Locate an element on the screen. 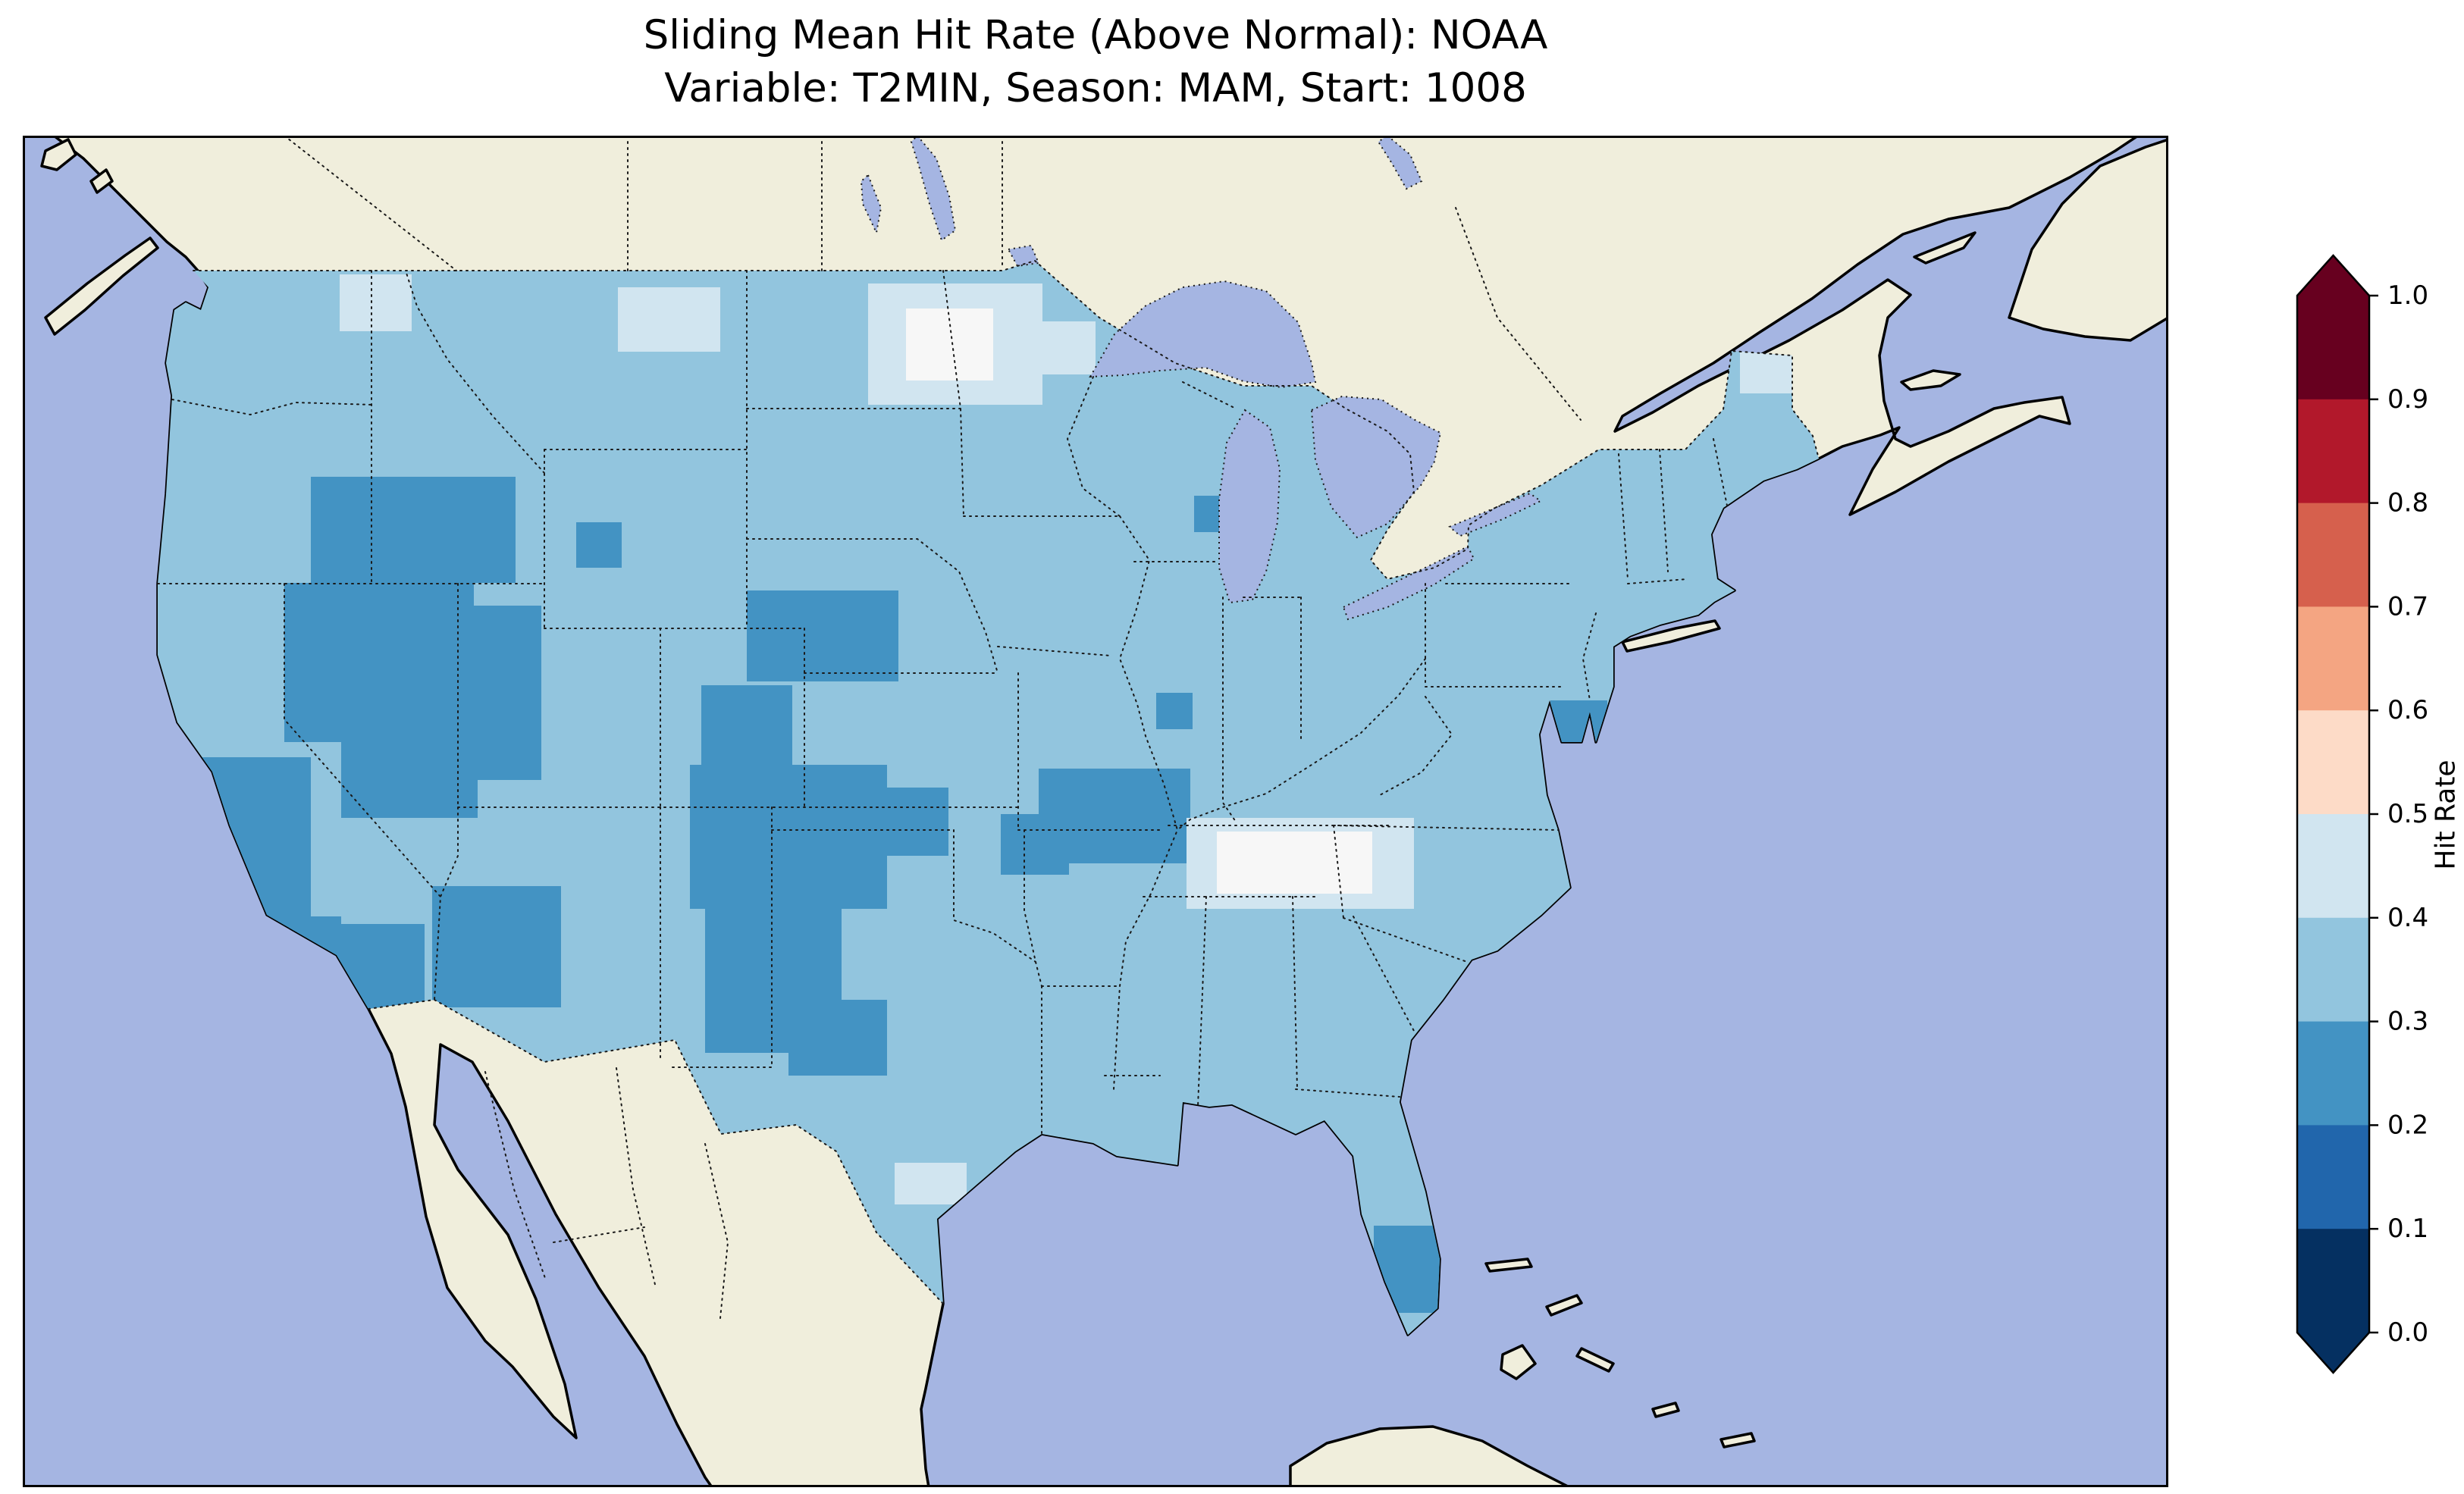 Image resolution: width=2464 pixels, height=1494 pixels. colorbar-axis-label: Hit Rate is located at coordinates (2446, 815).